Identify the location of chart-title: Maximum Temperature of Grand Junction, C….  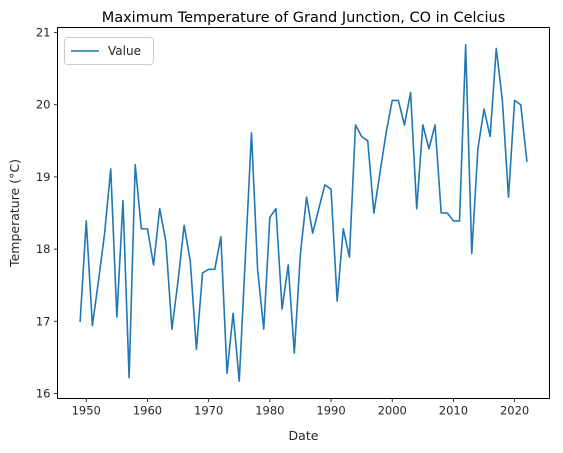
(304, 18).